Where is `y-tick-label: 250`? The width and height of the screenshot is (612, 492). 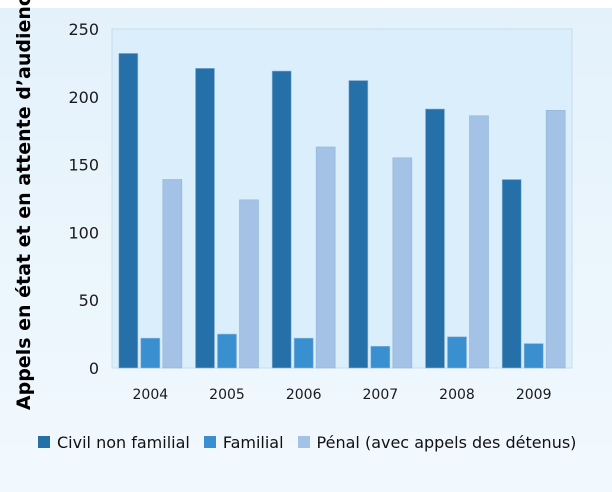
y-tick-label: 250 is located at coordinates (83, 29).